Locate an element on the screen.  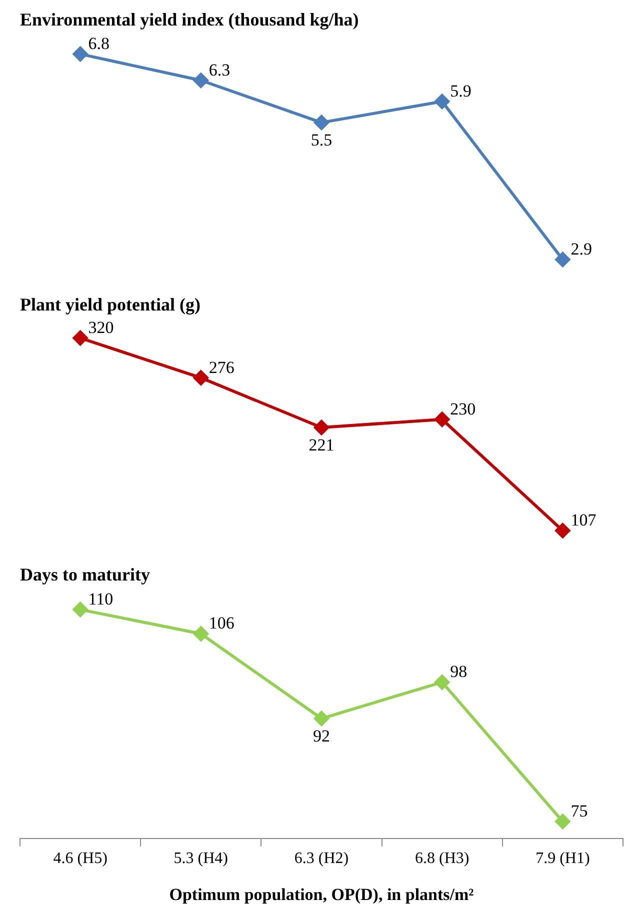
data-label: 75 is located at coordinates (579, 810).